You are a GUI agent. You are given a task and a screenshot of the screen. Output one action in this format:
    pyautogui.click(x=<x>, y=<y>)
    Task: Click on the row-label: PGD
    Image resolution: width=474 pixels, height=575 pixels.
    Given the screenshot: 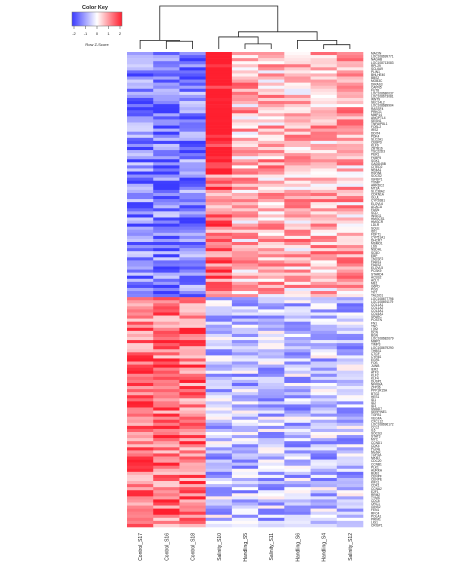 What is the action you would take?
    pyautogui.click(x=375, y=290)
    